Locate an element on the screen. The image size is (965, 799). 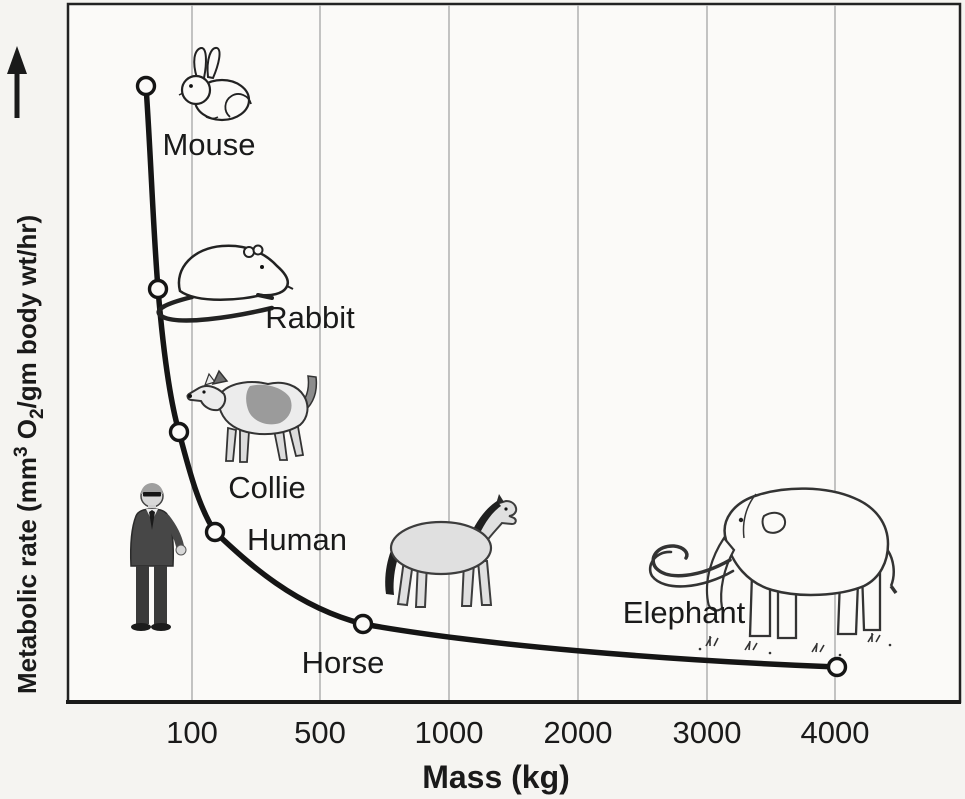
elephant-illustration is located at coordinates (773, 572).